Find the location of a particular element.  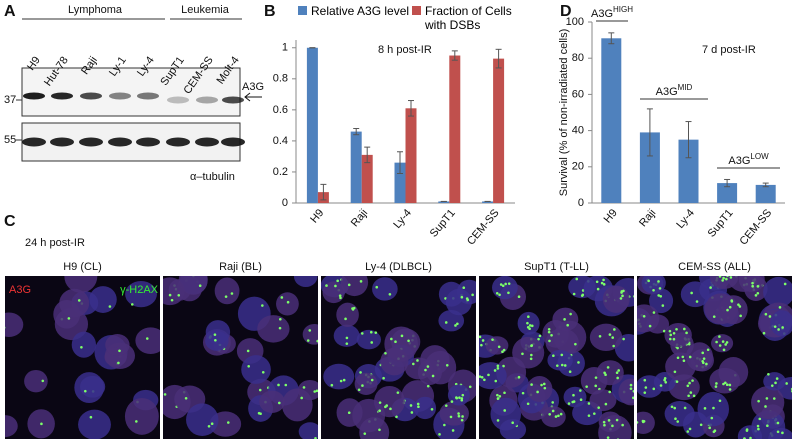

y-tick-label: 40 is located at coordinates (578, 131).